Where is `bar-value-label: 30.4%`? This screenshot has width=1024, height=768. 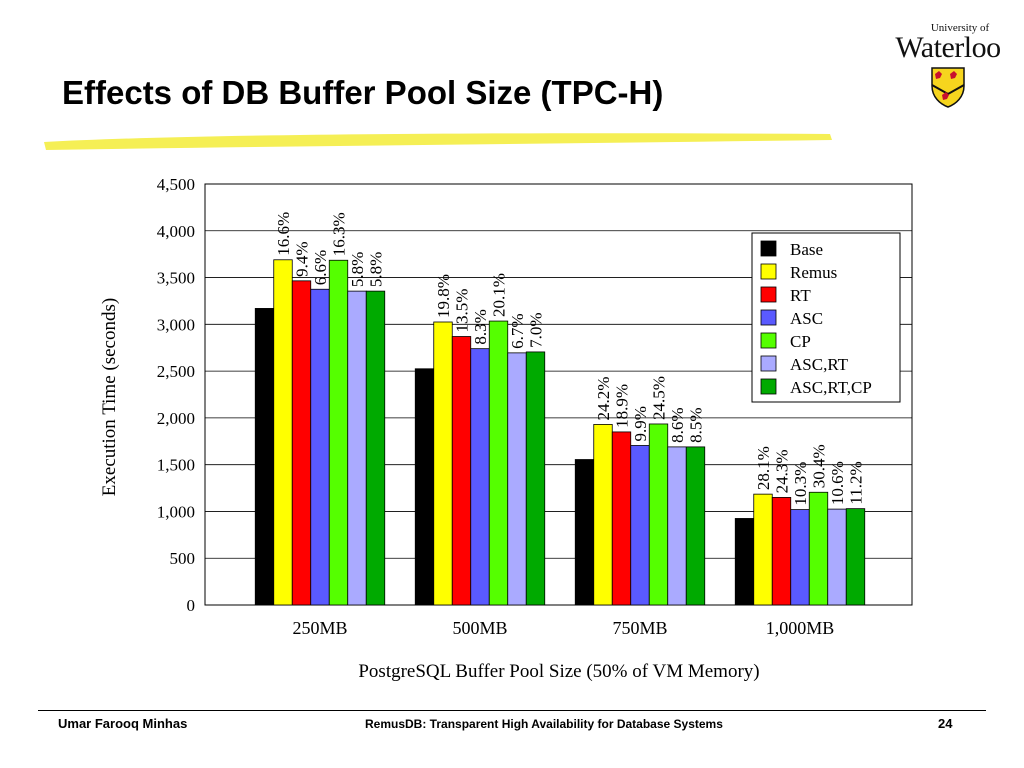 bar-value-label: 30.4% is located at coordinates (819, 466).